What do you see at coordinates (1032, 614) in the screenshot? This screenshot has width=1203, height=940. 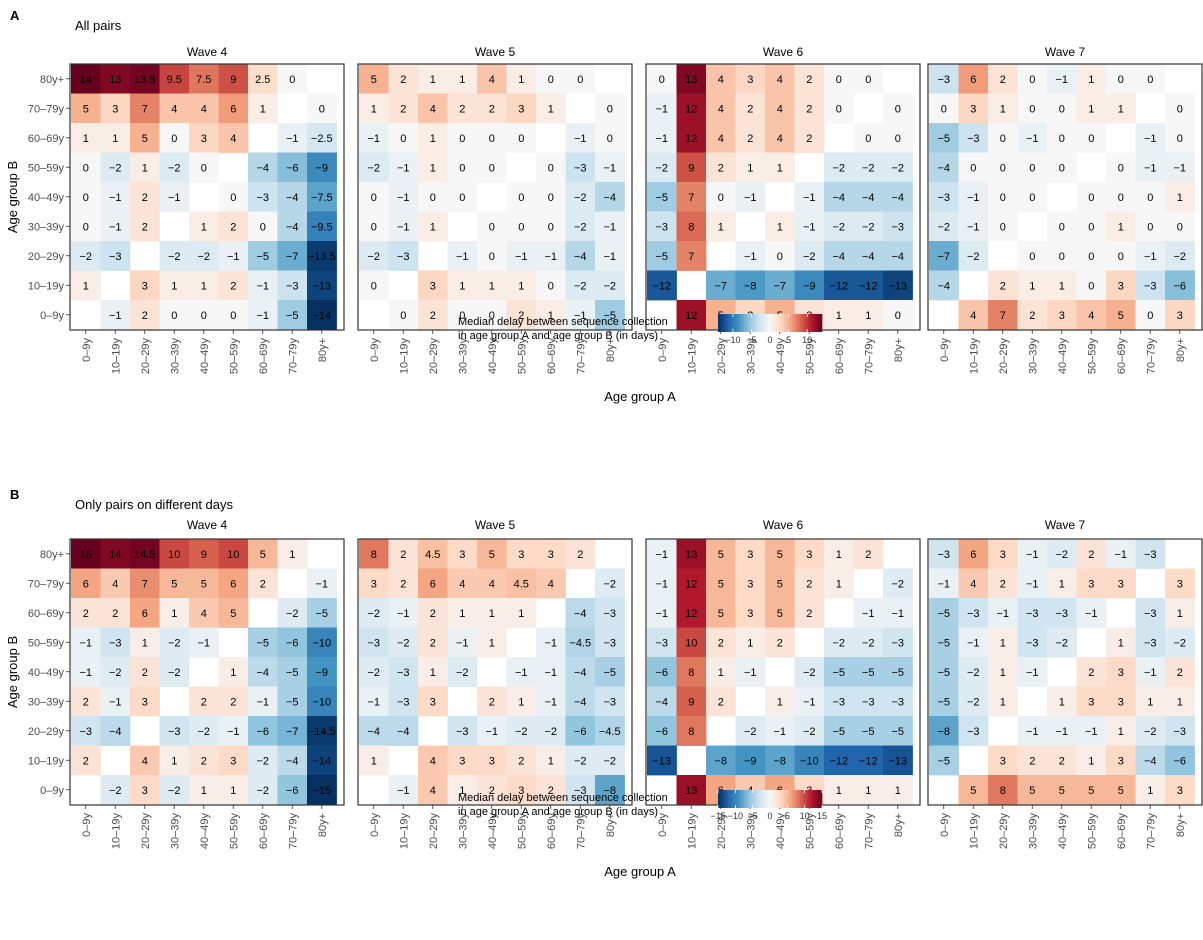 I see `cell-value-label: −3` at bounding box center [1032, 614].